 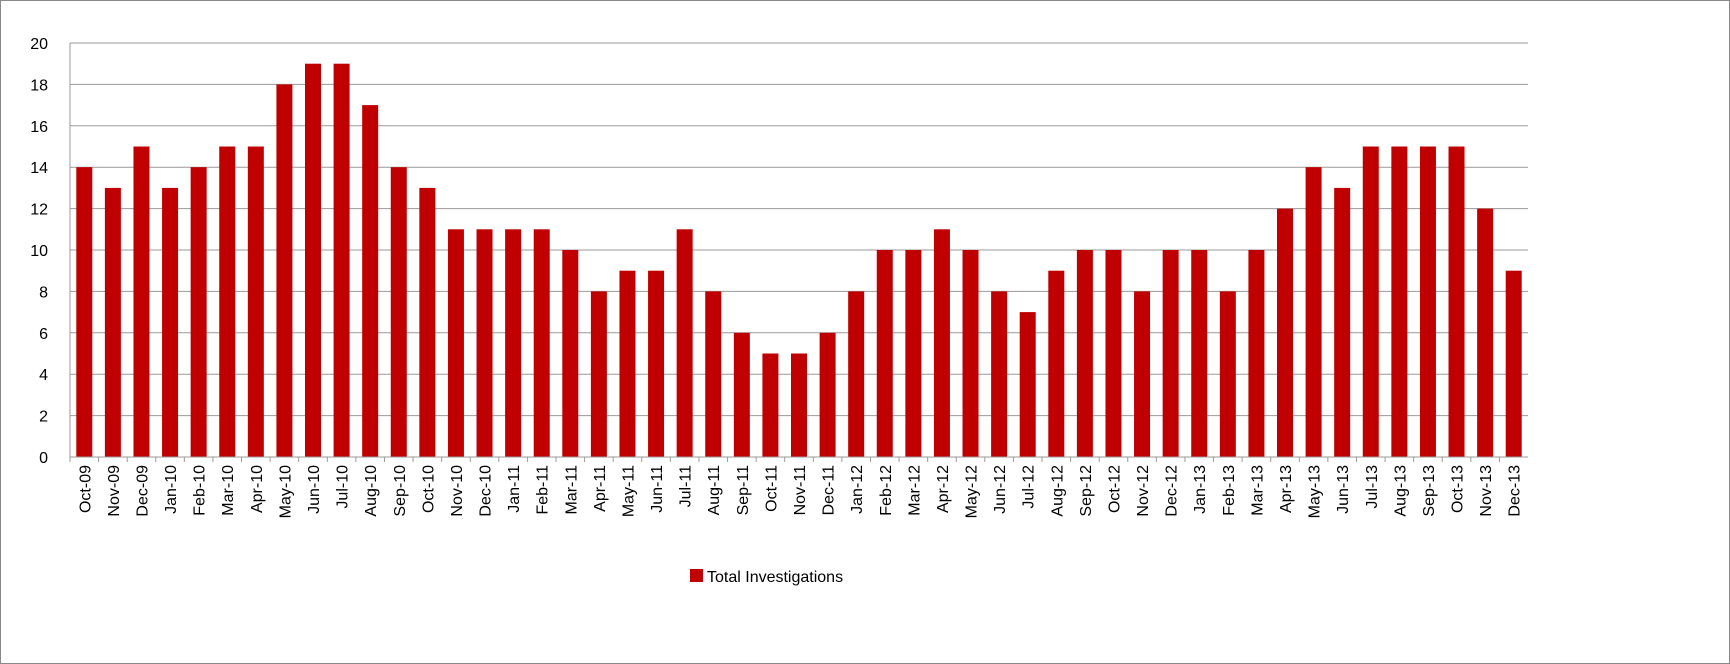 I want to click on x-tick-label: Feb-11, so click(x=543, y=490).